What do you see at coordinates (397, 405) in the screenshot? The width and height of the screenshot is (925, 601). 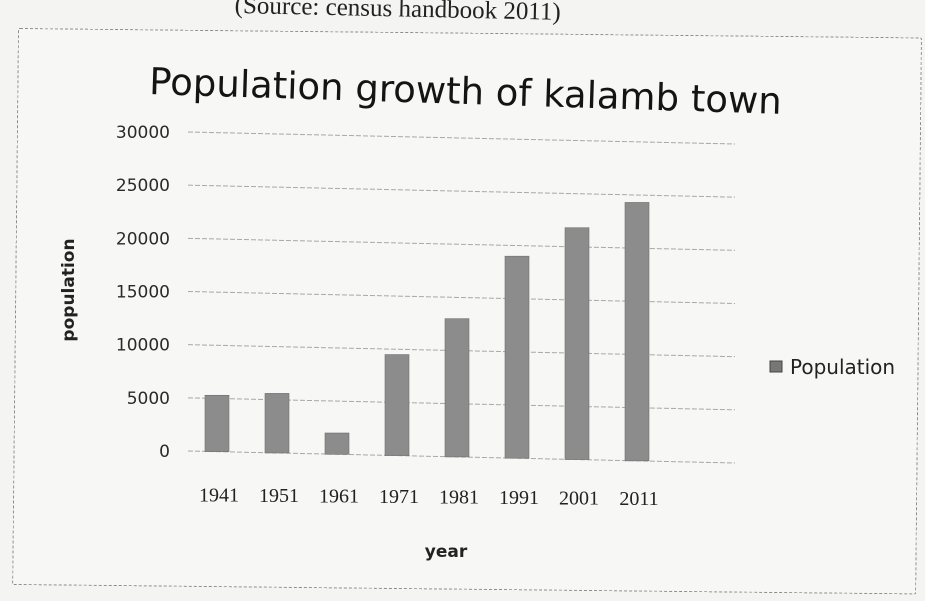 I see `bar-1971` at bounding box center [397, 405].